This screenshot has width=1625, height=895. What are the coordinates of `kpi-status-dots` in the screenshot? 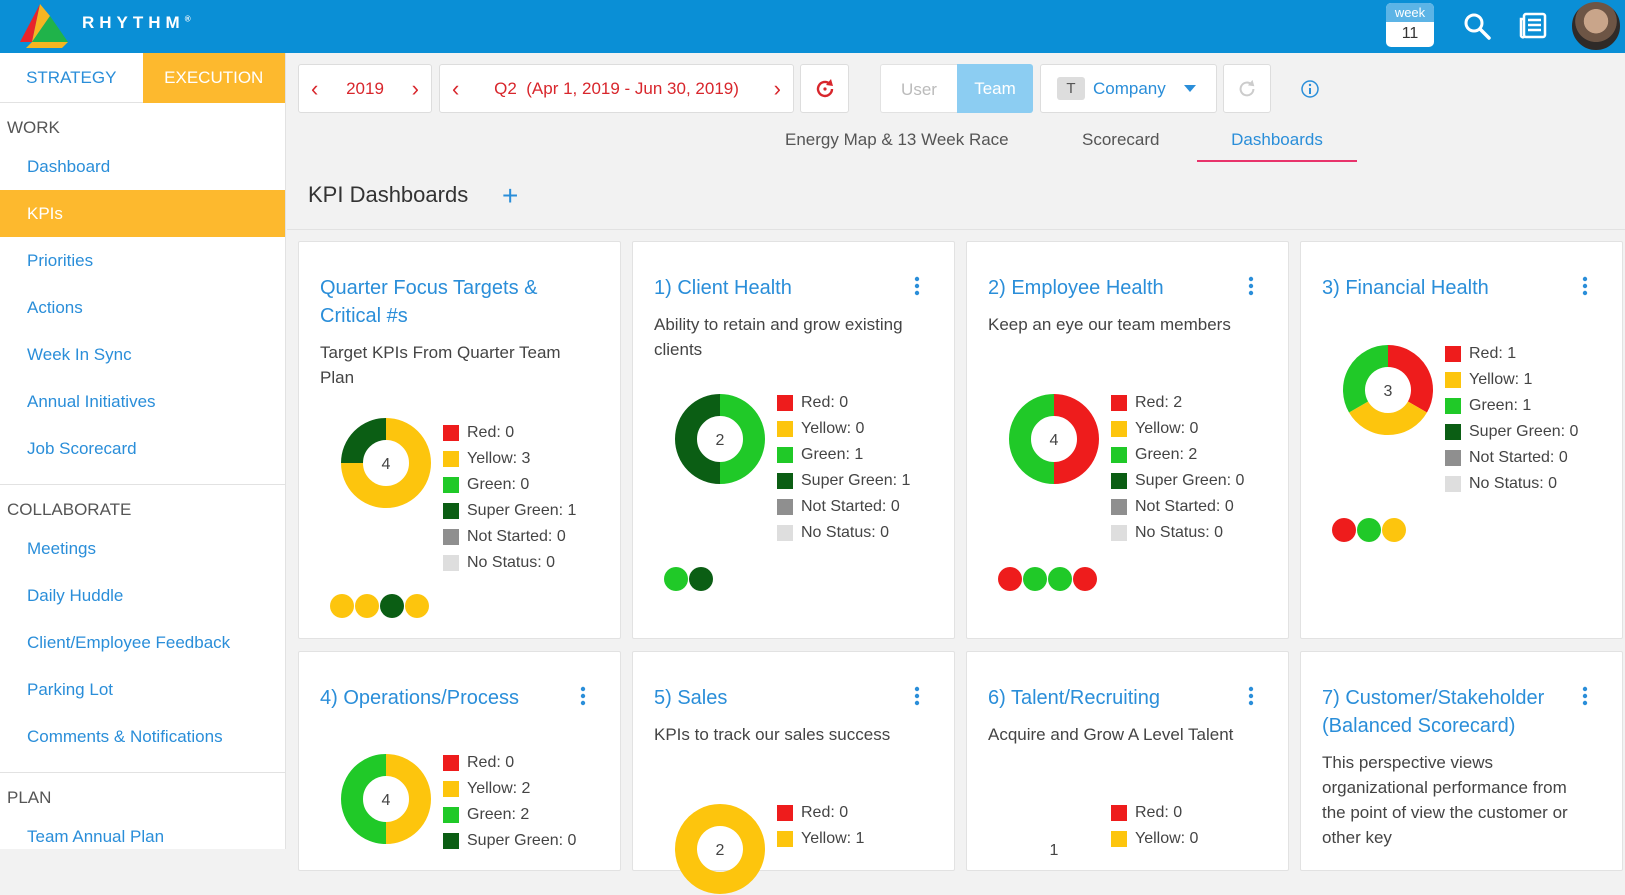 It's located at (1047, 579).